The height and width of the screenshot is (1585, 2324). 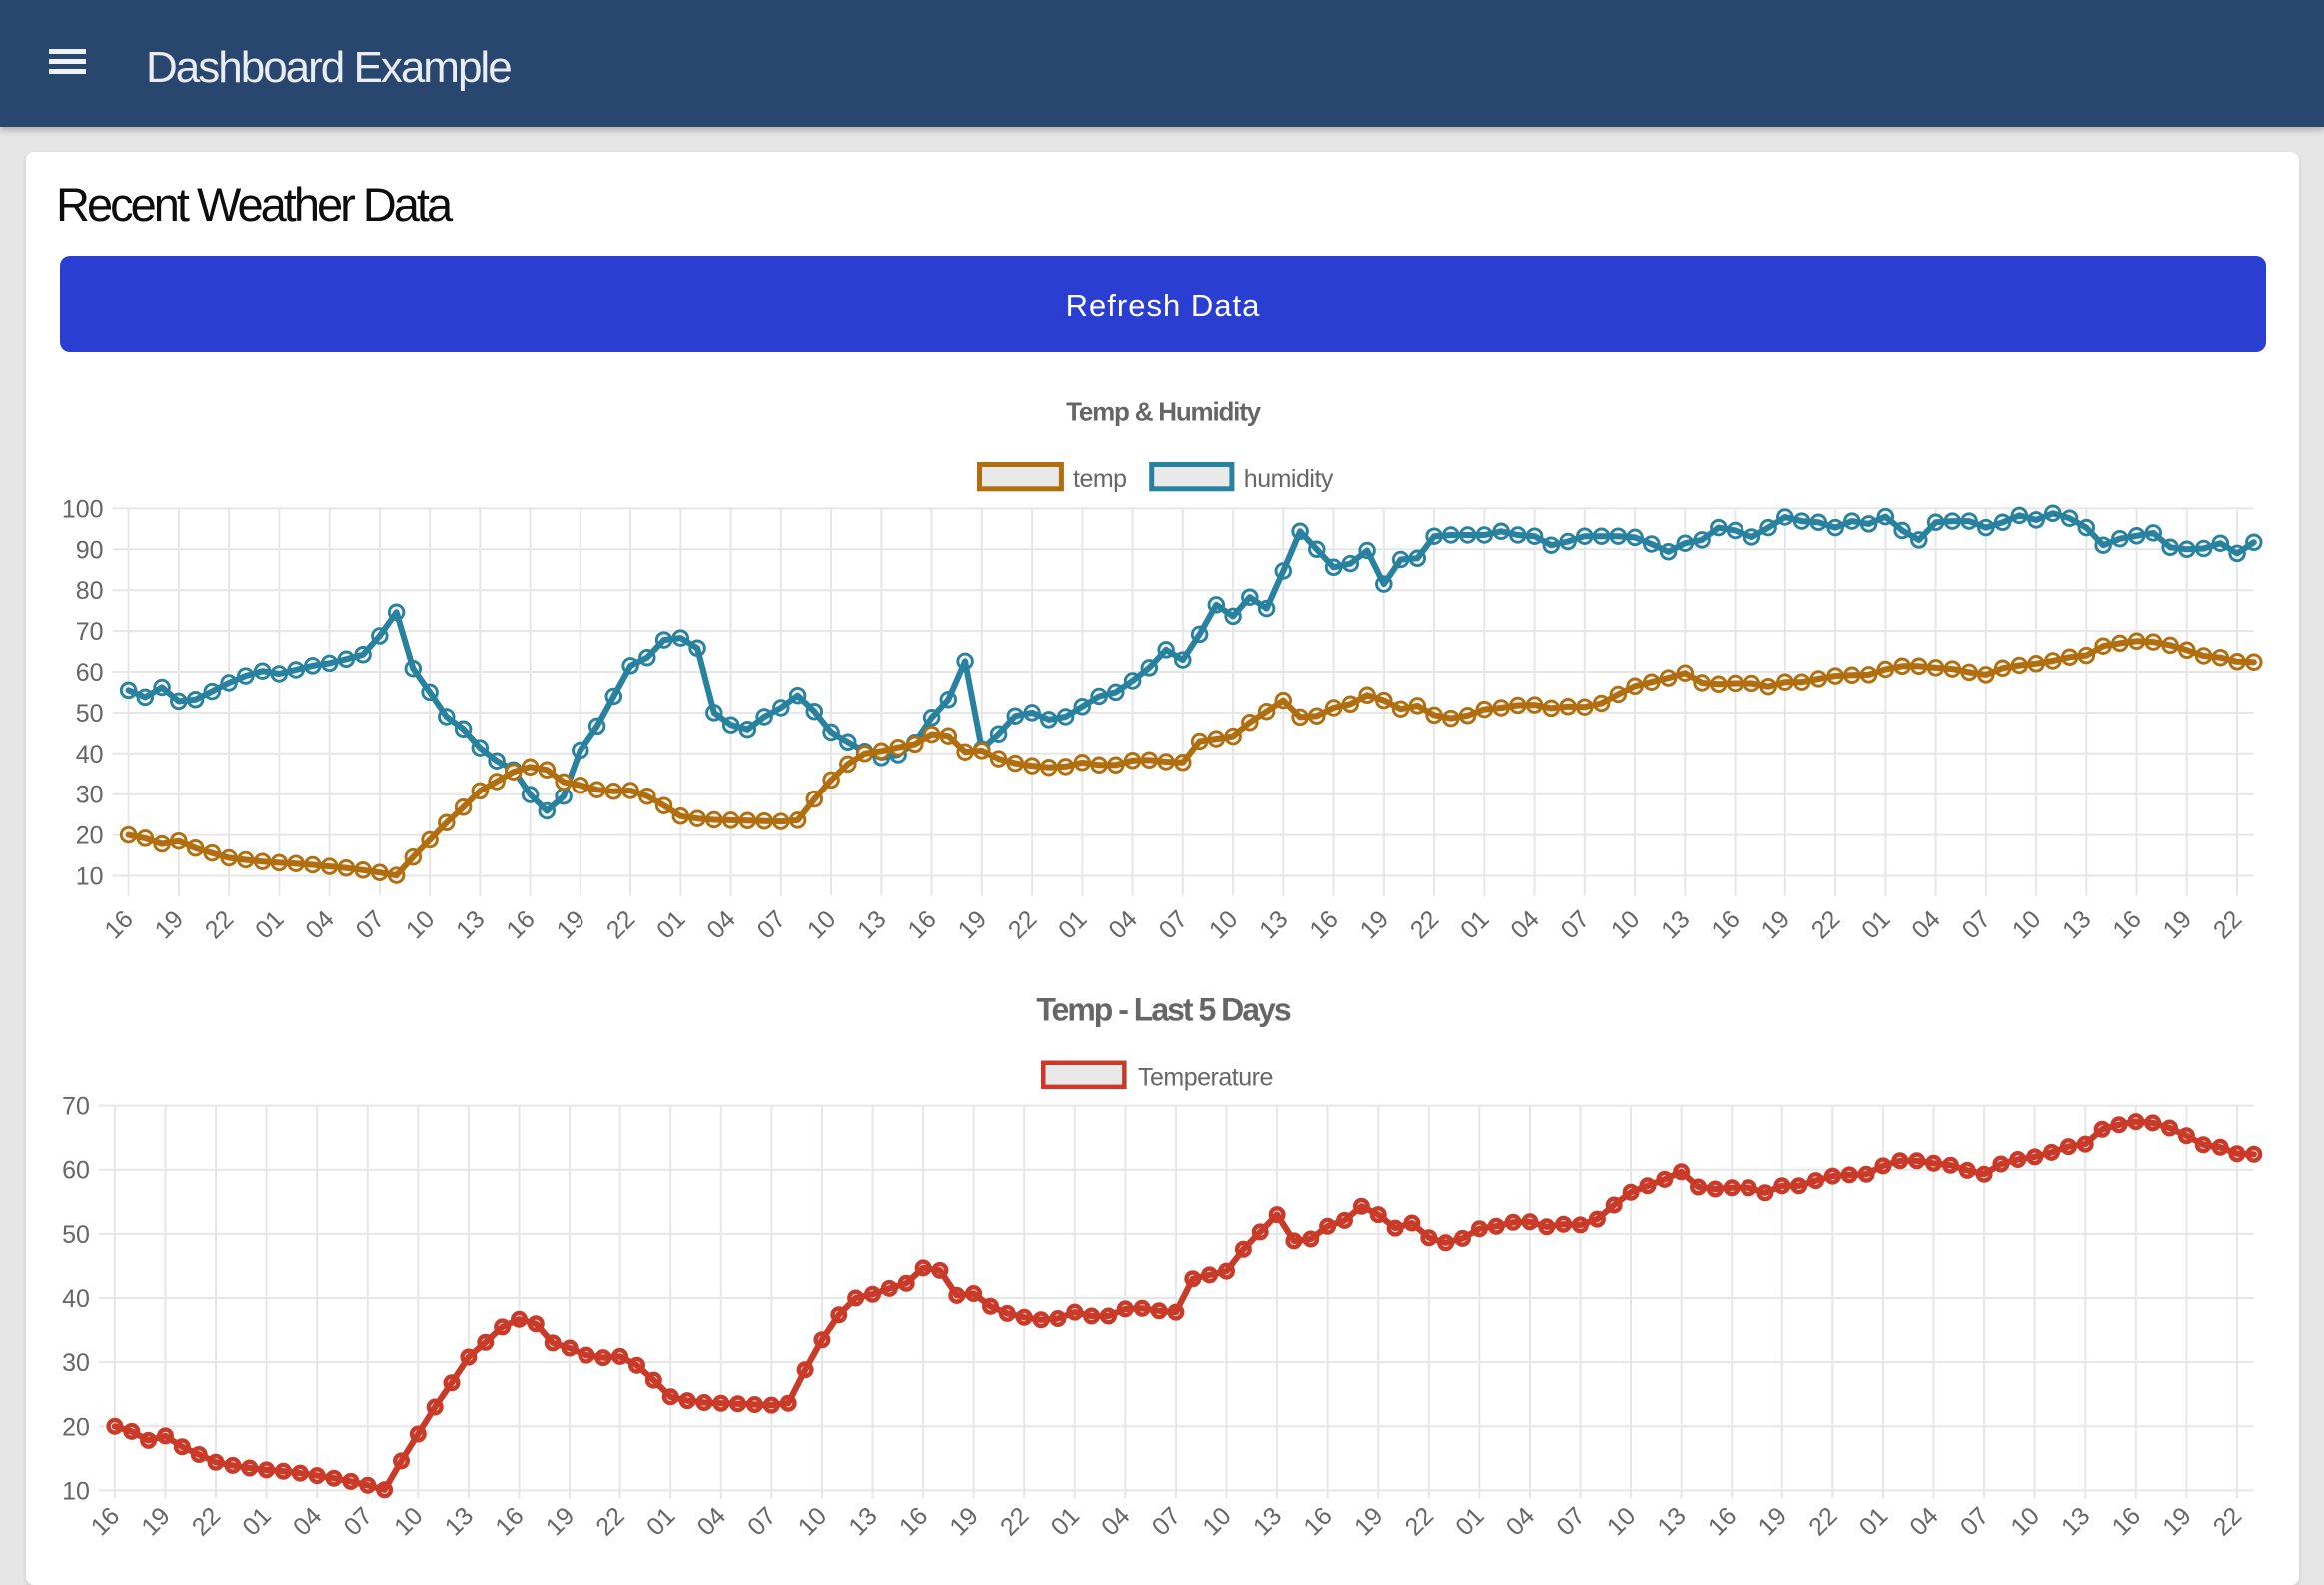 I want to click on svg-text: Temp - Last 5 Days, so click(x=1163, y=1010).